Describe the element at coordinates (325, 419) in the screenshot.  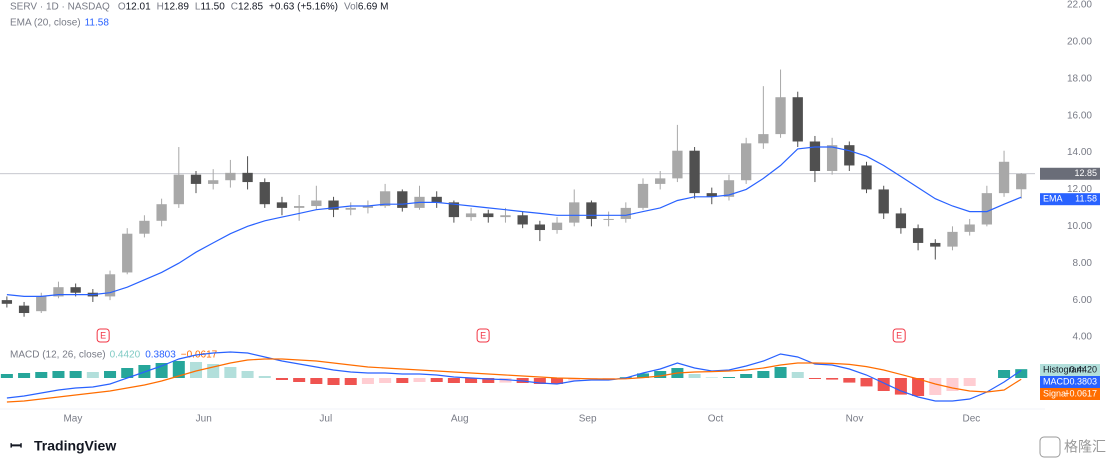
I see `x-tick-label: Jul` at that location.